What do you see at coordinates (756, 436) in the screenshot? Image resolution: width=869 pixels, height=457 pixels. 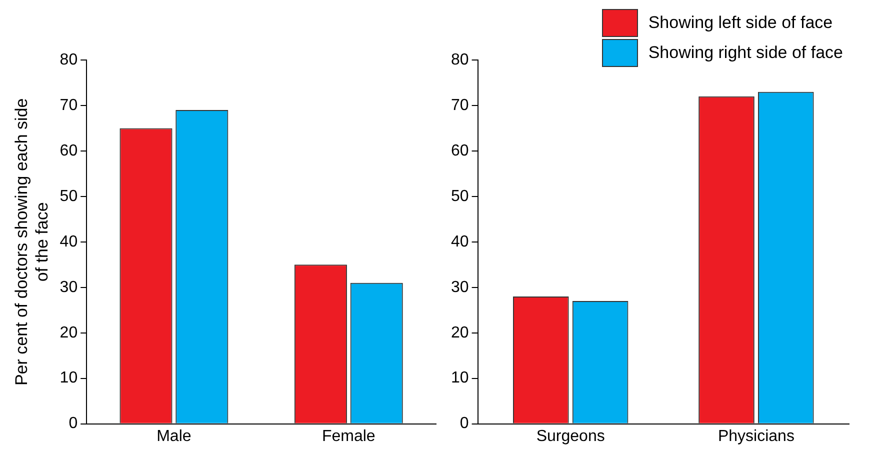 I see `x-tick-label: Physicians` at bounding box center [756, 436].